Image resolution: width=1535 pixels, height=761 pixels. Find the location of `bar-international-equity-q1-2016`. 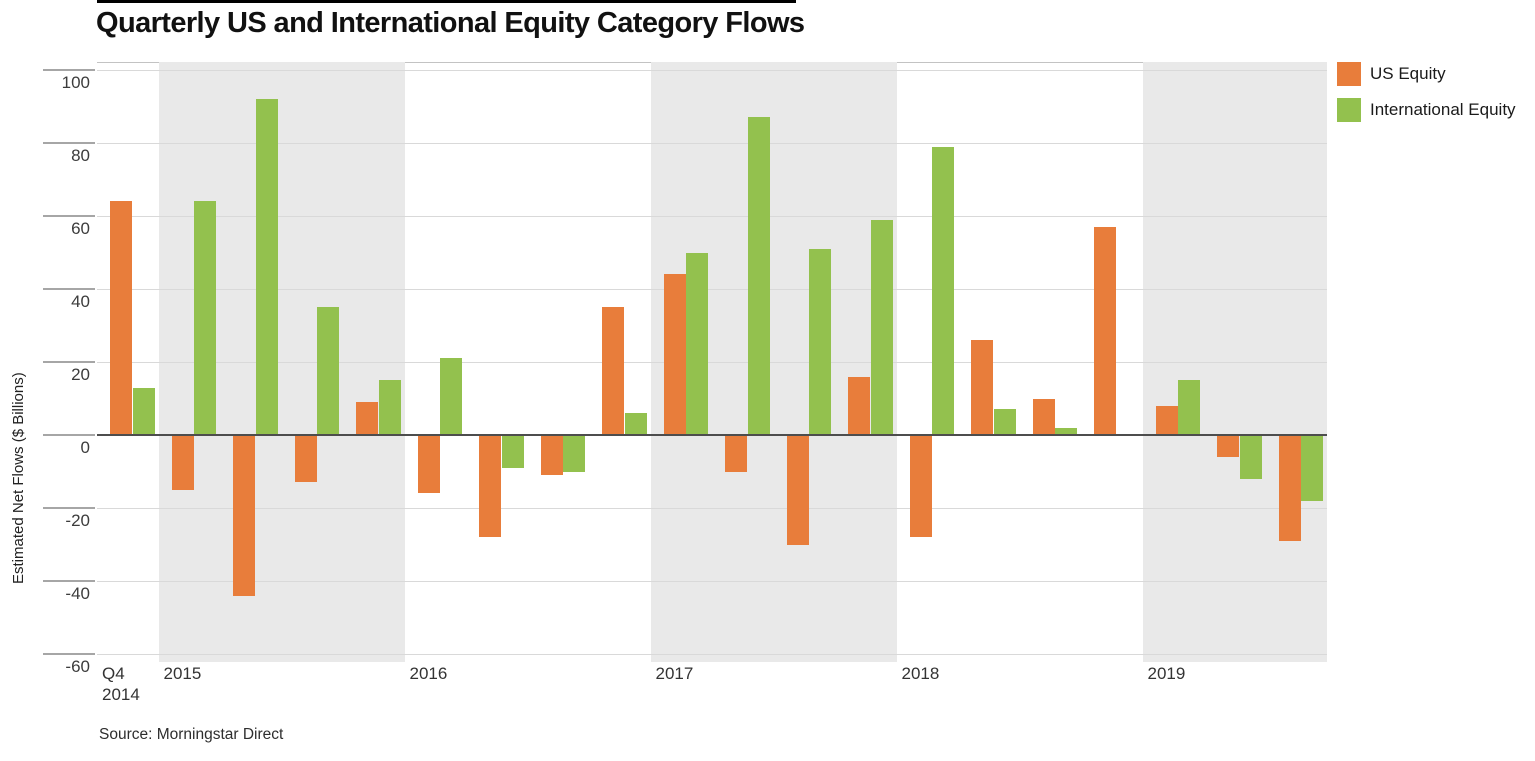

bar-international-equity-q1-2016 is located at coordinates (451, 396).